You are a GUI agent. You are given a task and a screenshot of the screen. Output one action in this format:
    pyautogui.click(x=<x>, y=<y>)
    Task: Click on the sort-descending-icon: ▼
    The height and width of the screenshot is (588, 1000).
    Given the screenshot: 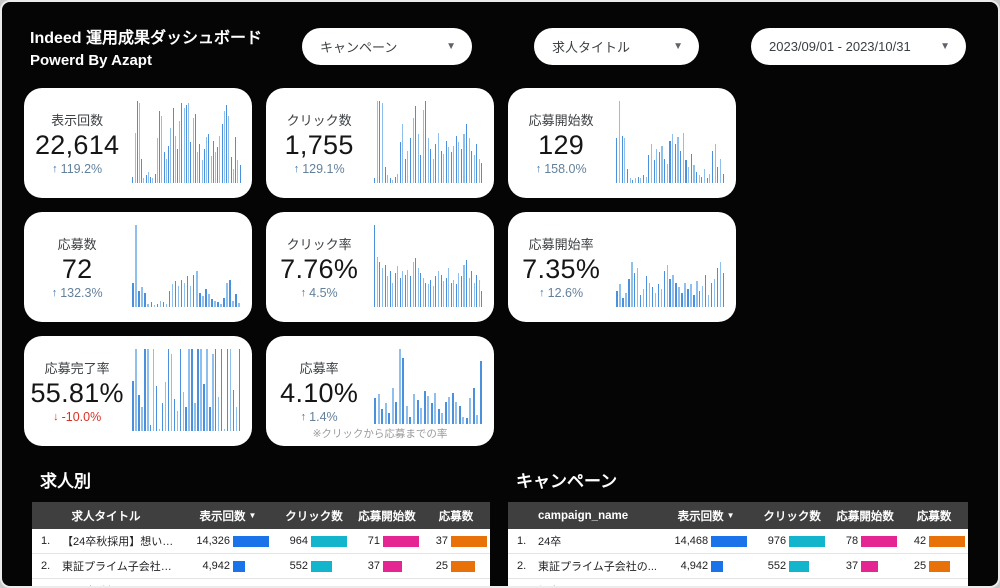 What is the action you would take?
    pyautogui.click(x=252, y=516)
    